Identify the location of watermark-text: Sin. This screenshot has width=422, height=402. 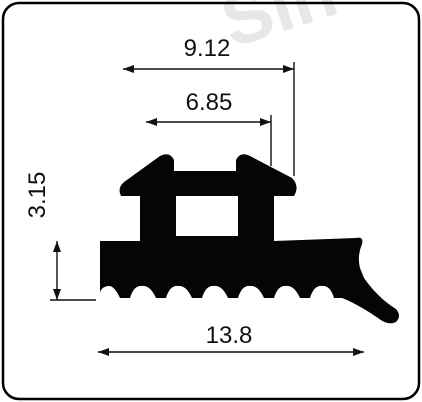
(278, 31).